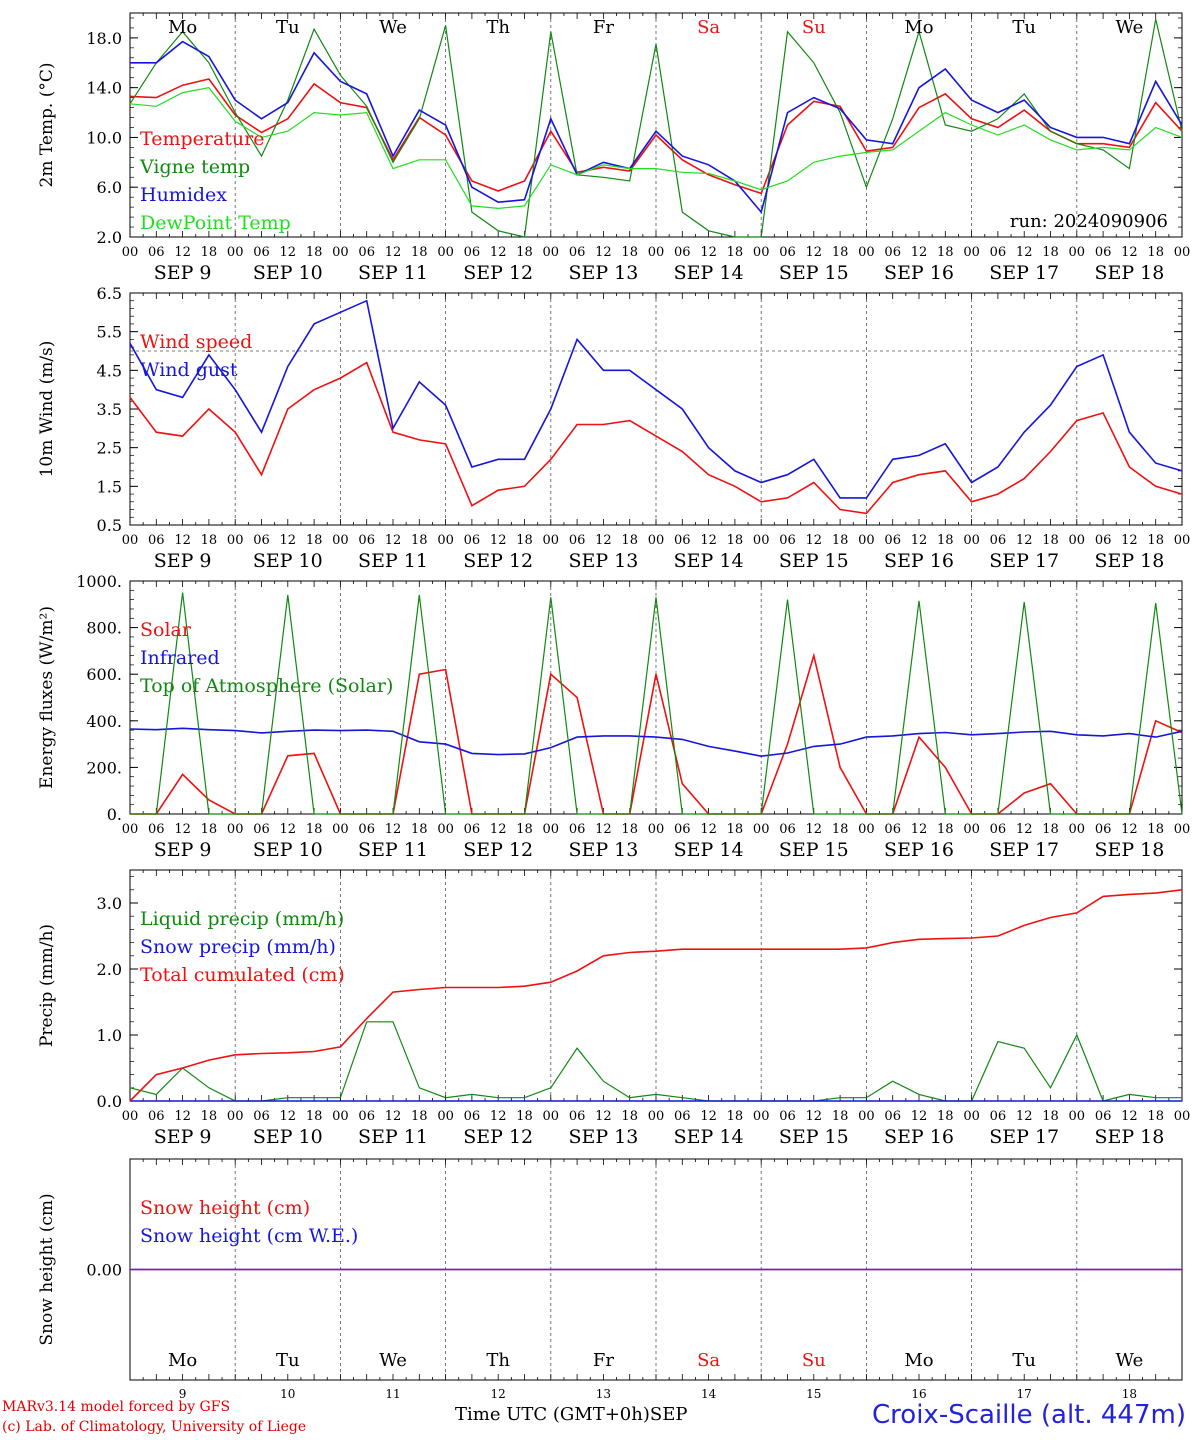 The height and width of the screenshot is (1440, 1194). I want to click on y-tick-label: 200., so click(104, 767).